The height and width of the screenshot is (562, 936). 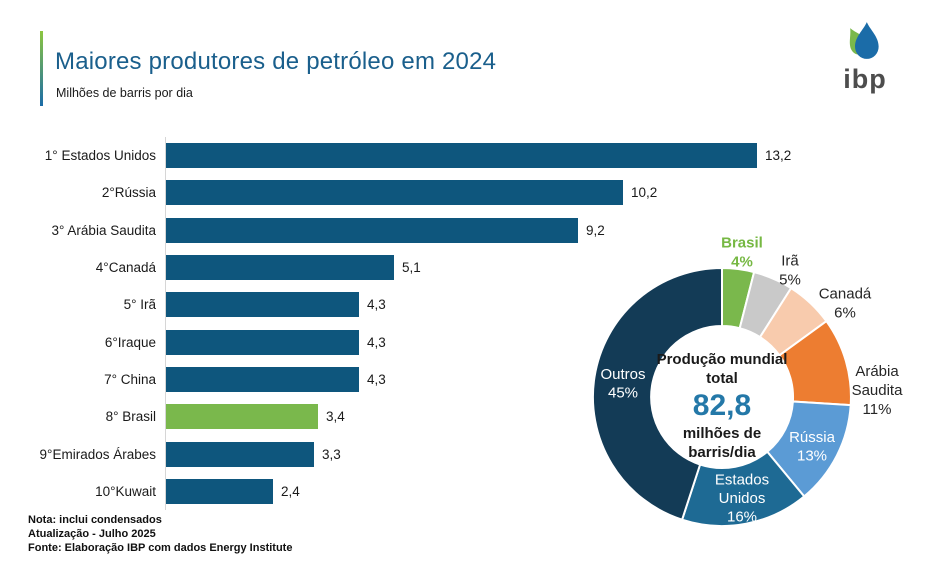 I want to click on footnote-nota: Nota: inclui condensados, so click(x=95, y=520).